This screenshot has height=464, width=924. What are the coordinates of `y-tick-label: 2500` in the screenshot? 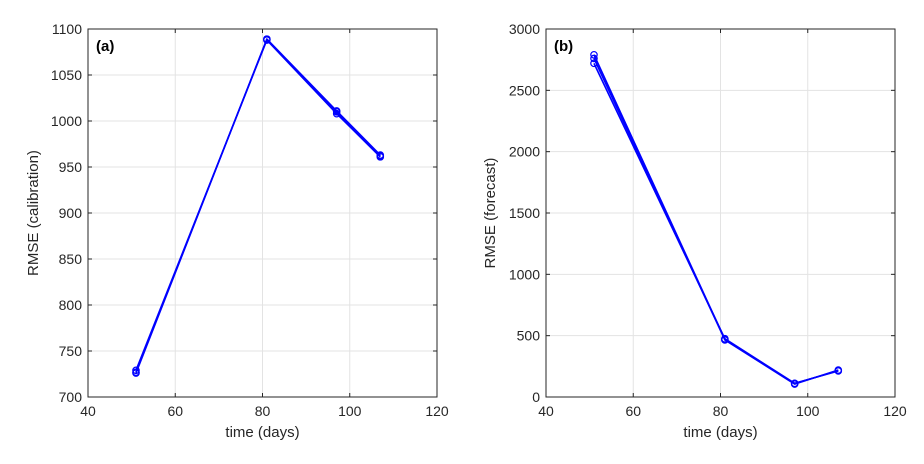 It's located at (524, 90).